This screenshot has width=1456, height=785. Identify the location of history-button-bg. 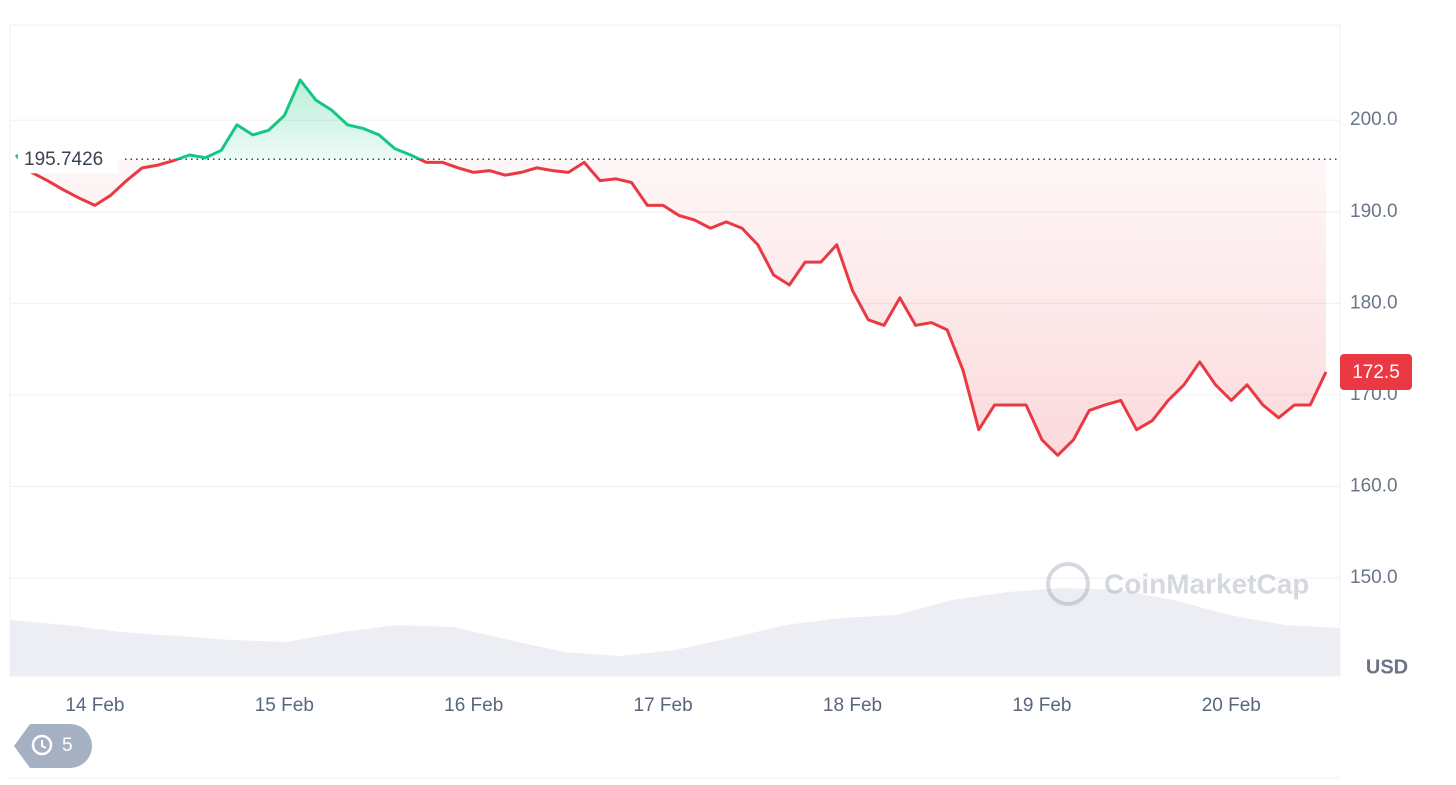
(53, 746).